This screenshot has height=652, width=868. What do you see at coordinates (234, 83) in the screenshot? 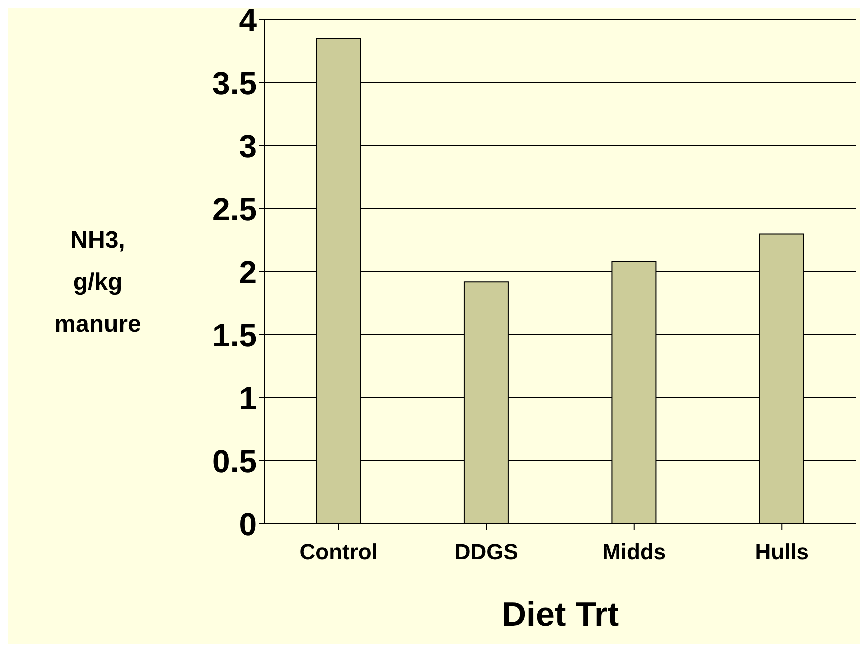
I see `y-tick-label: 3.5` at bounding box center [234, 83].